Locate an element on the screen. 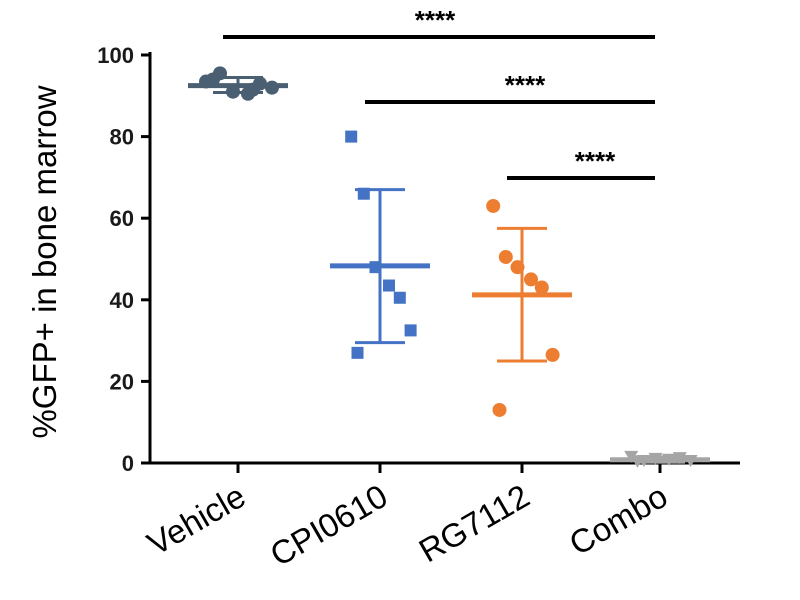 This screenshot has width=800, height=600. y-axis-title: %GFP+ in bone marrow is located at coordinates (44, 261).